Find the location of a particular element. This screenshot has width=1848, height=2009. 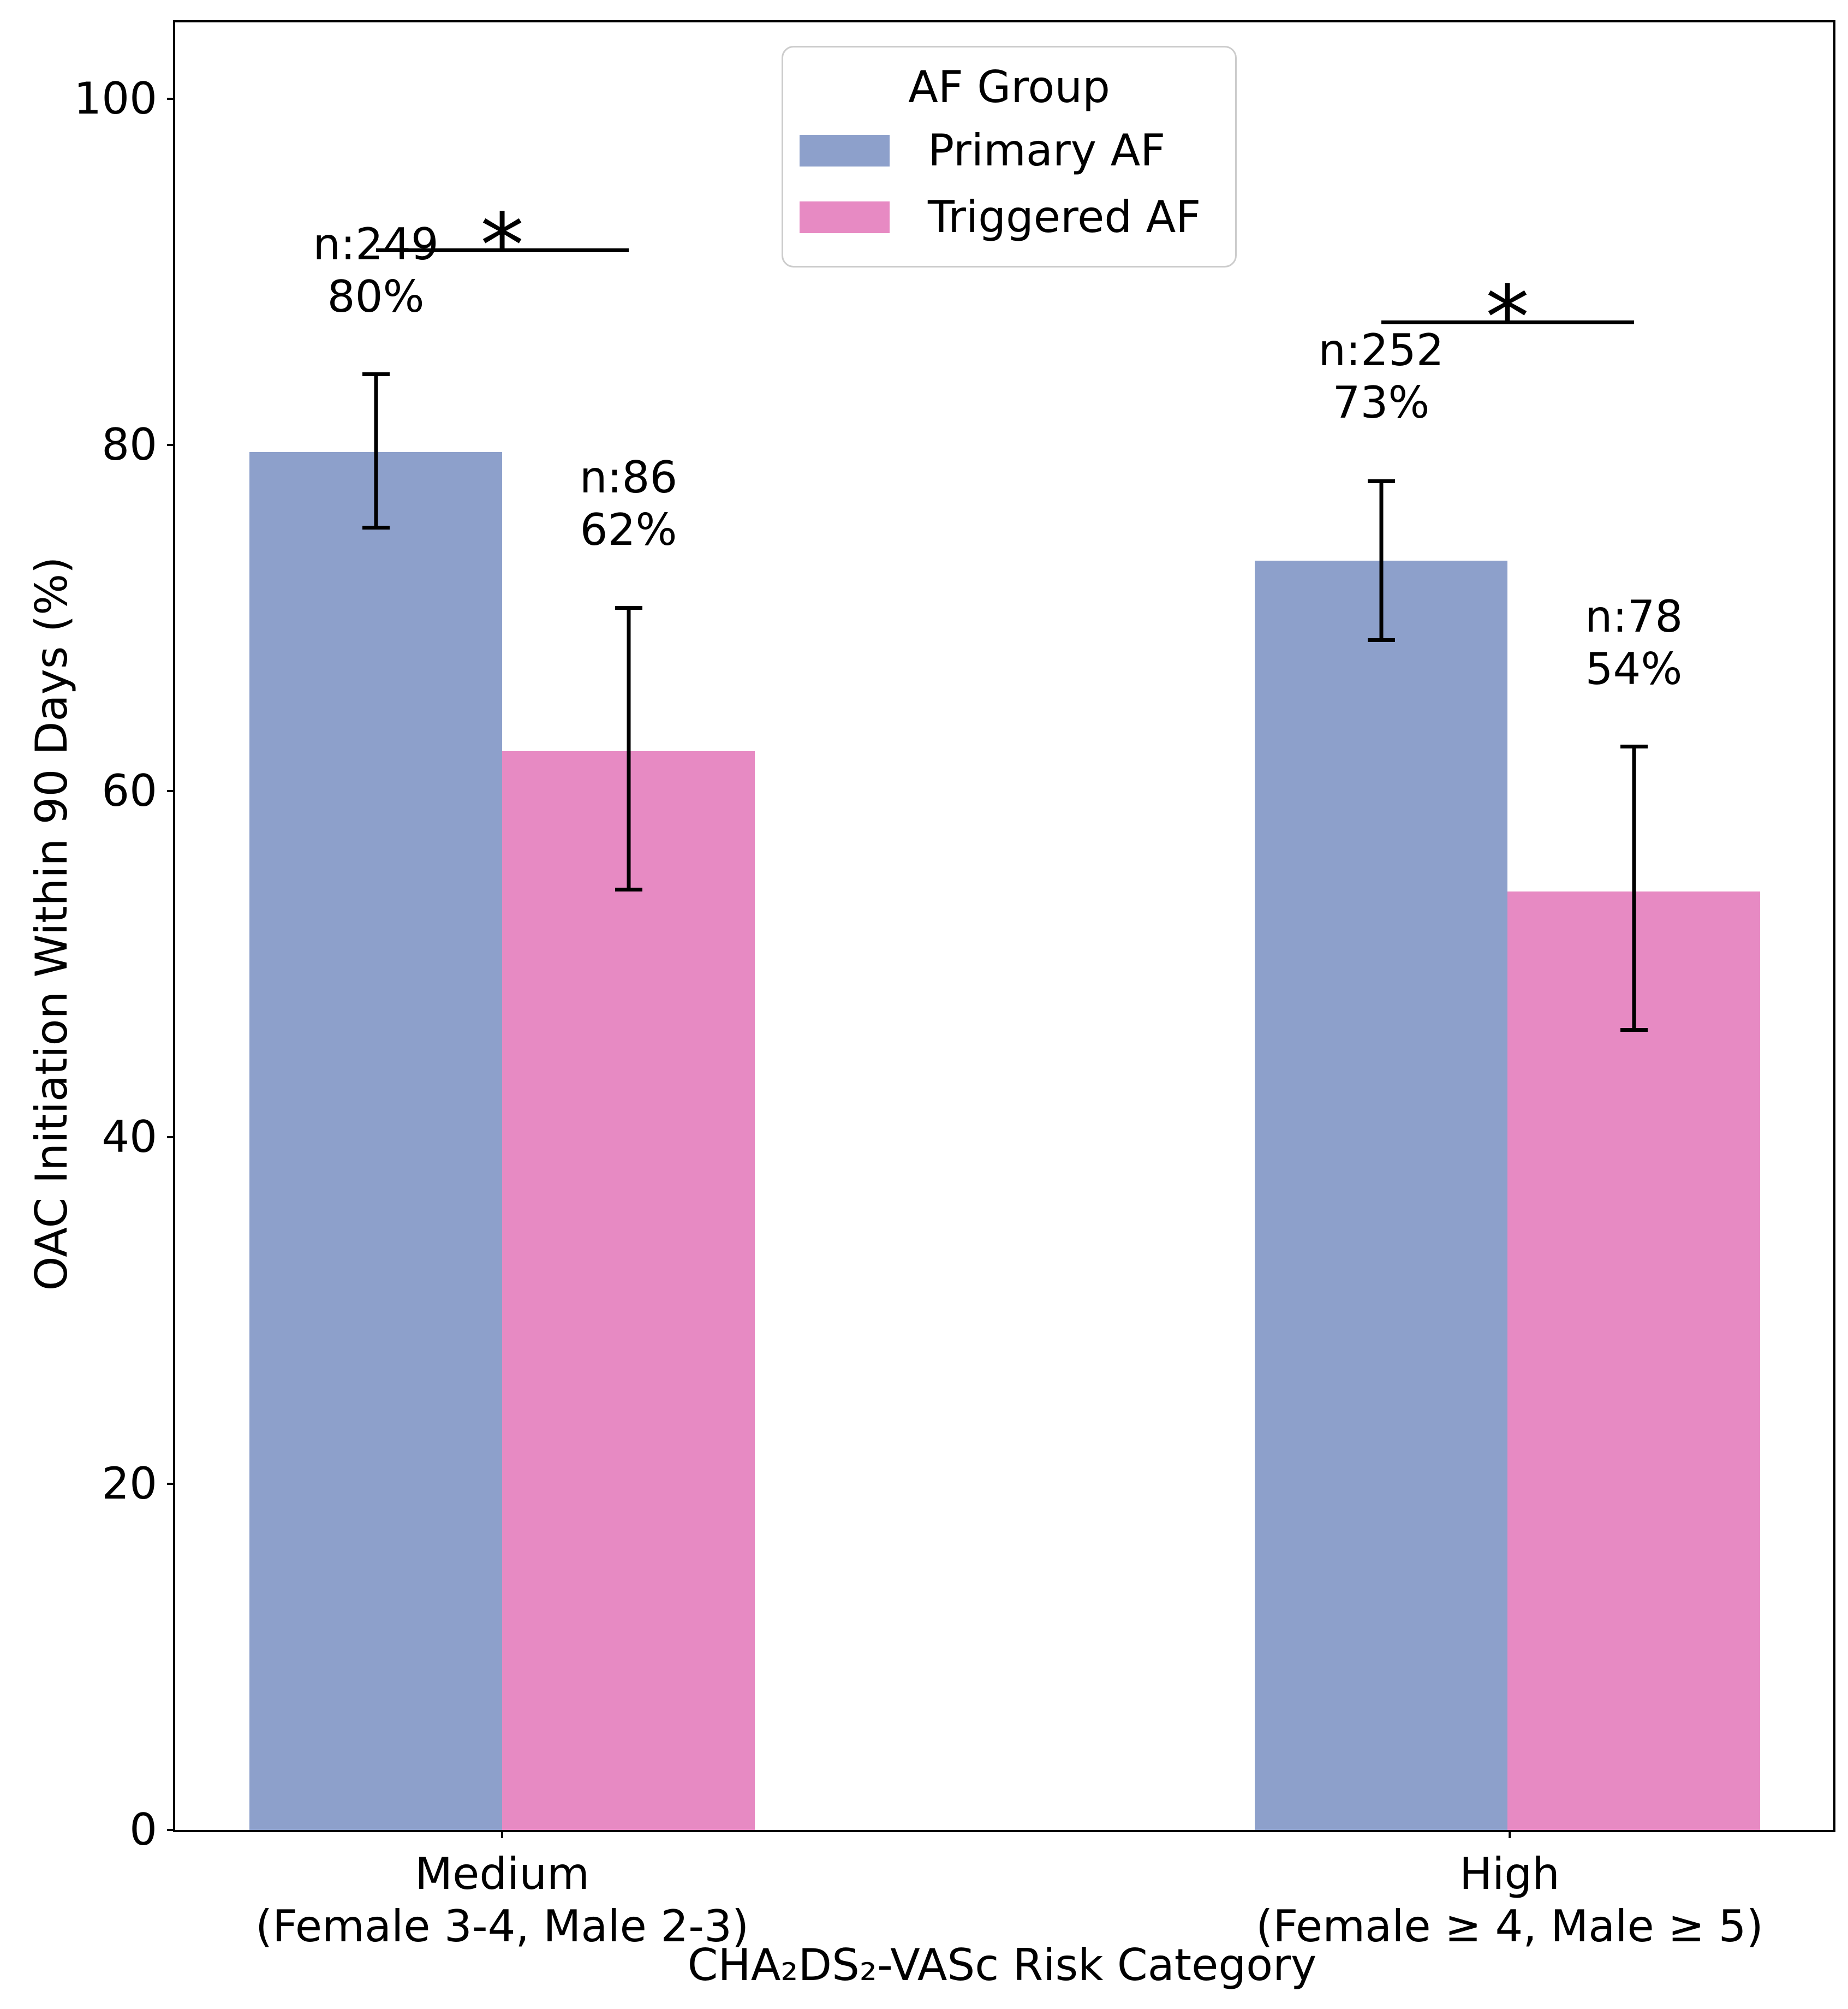

legend-title: AF Group is located at coordinates (1009, 87).